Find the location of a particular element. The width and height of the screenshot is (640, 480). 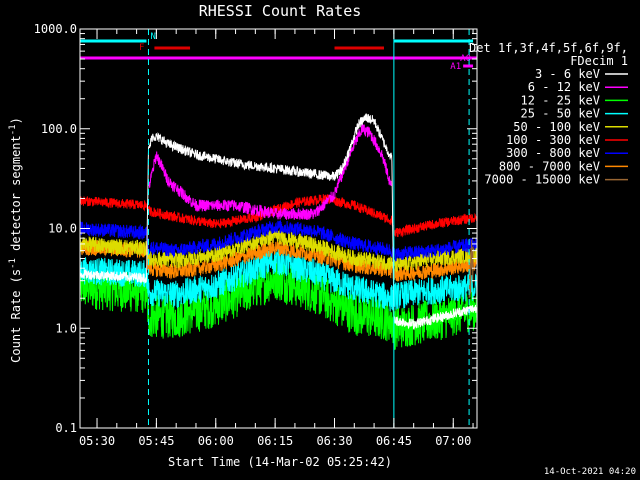

y-axis-label: Count Rate (s-1 detector segment-1) is located at coordinates (15, 240).